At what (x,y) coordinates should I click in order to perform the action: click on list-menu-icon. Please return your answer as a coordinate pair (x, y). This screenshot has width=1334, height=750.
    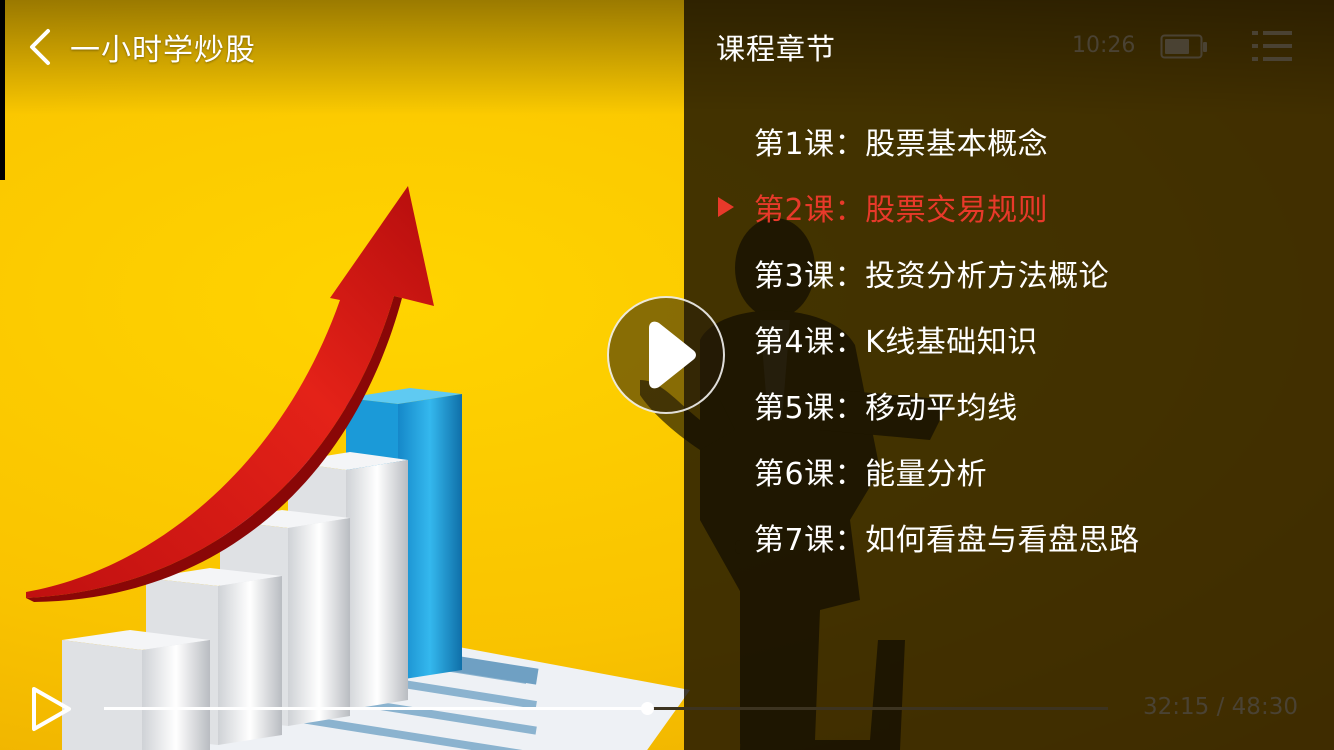
    Looking at the image, I should click on (1272, 46).